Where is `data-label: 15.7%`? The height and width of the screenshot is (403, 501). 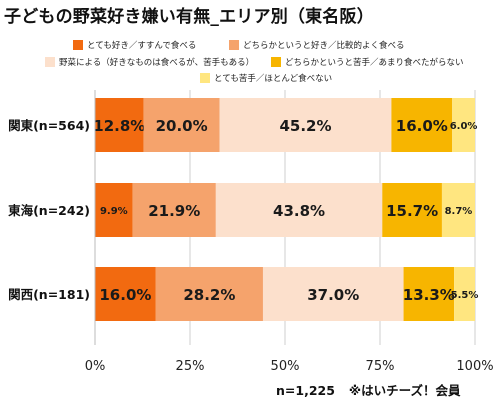
data-label: 15.7% is located at coordinates (412, 211).